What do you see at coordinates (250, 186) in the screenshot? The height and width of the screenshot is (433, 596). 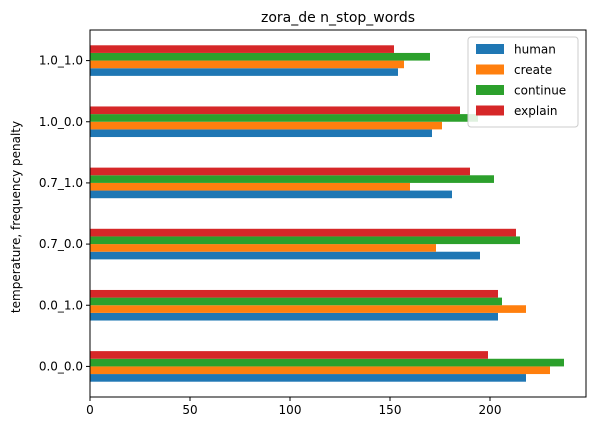 I see `bar-create-0.7_1.0` at bounding box center [250, 186].